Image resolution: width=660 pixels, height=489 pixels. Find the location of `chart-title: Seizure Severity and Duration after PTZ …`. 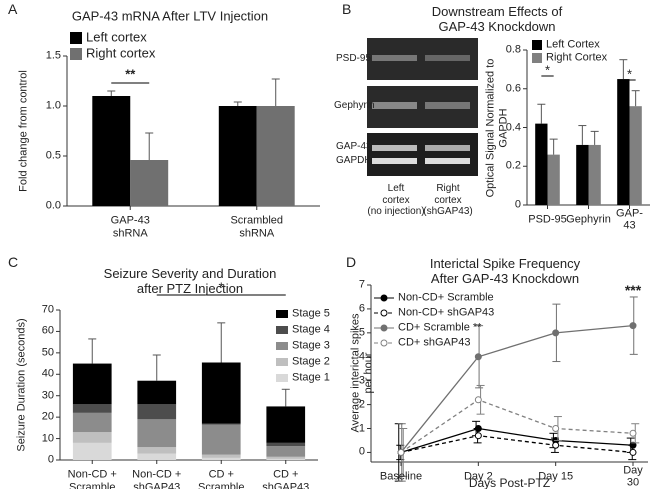

chart-title: Seizure Severity and Duration after PTZ … is located at coordinates (190, 281).